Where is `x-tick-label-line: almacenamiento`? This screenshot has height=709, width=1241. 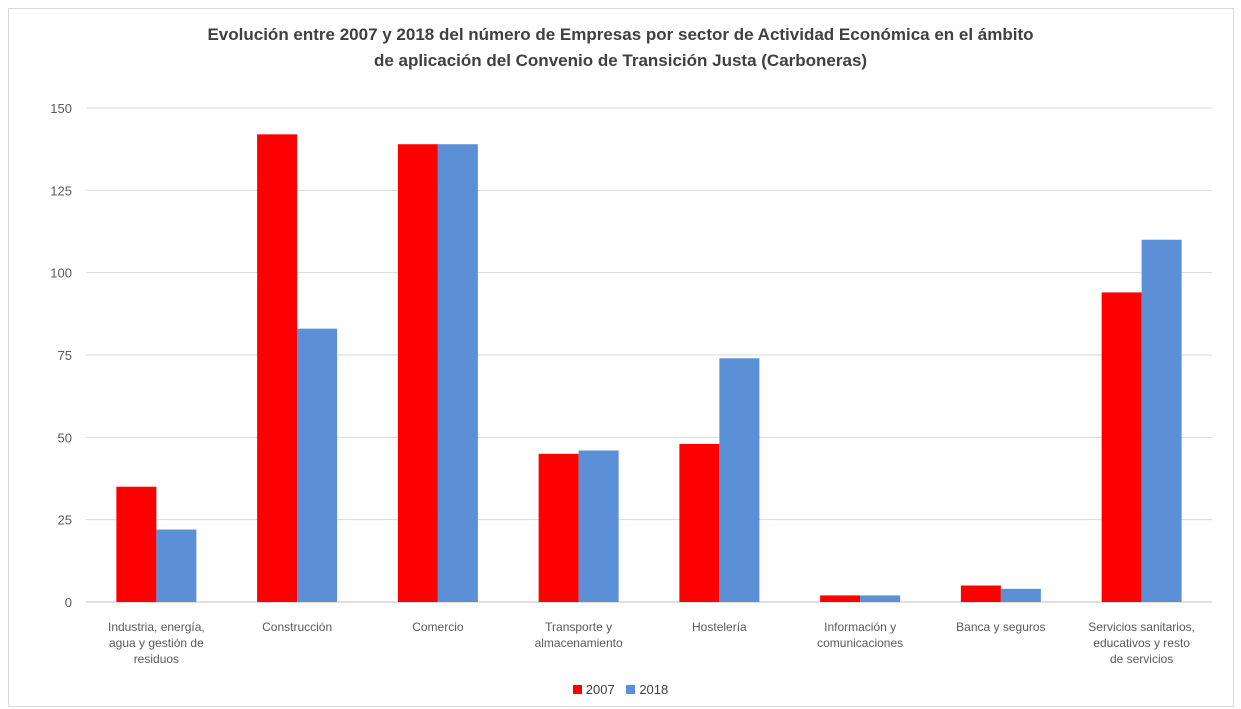
x-tick-label-line: almacenamiento is located at coordinates (579, 643).